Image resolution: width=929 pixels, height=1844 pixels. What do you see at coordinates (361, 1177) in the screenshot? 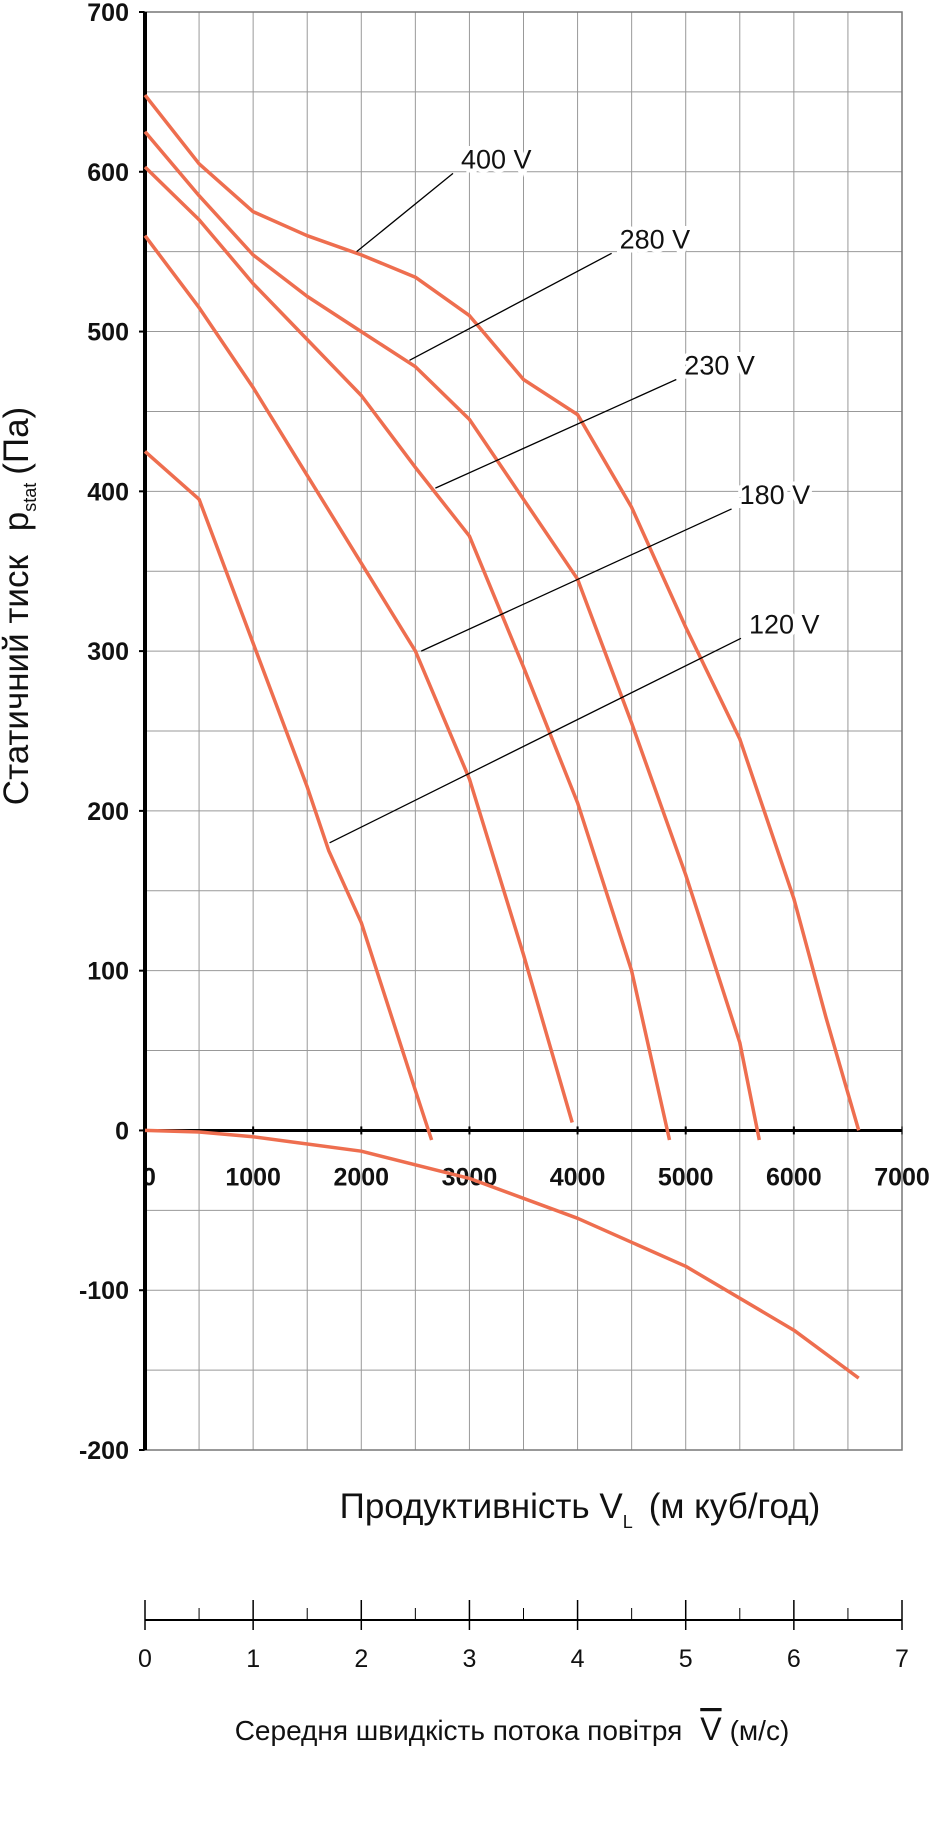
I see `x-tick-label: 2000` at bounding box center [361, 1177].